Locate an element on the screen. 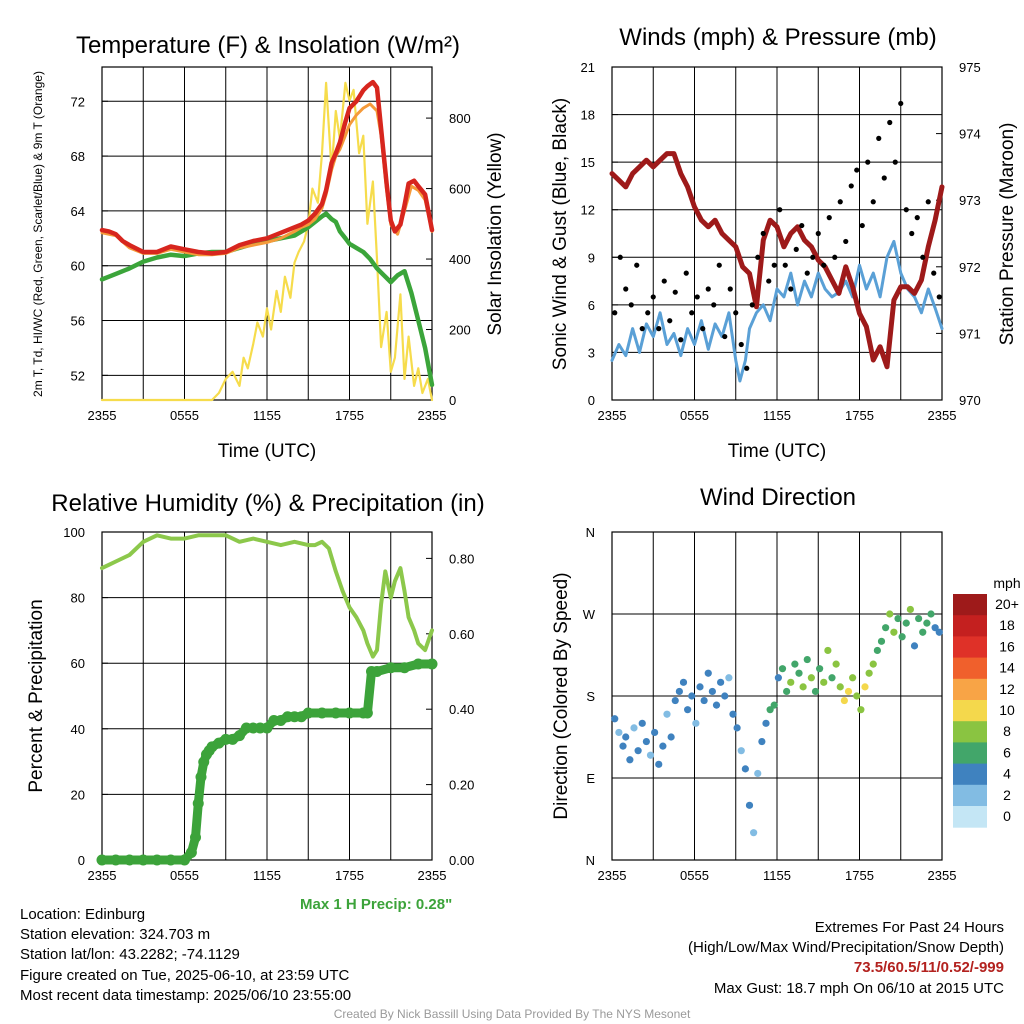 The width and height of the screenshot is (1024, 1024). y-tick-label: 80 is located at coordinates (78, 598).